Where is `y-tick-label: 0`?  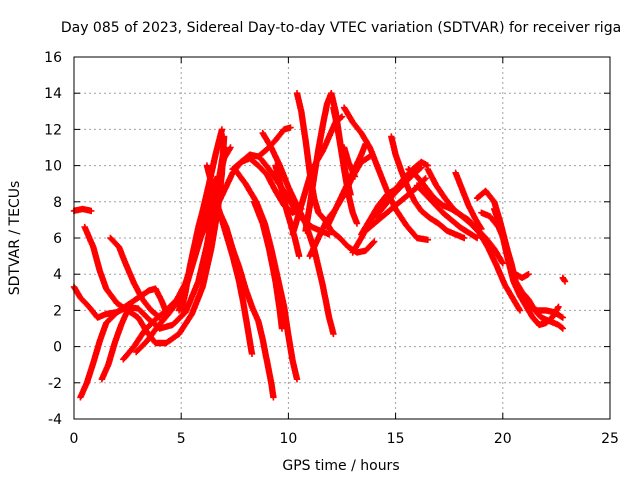
y-tick-label: 0 is located at coordinates (57, 348).